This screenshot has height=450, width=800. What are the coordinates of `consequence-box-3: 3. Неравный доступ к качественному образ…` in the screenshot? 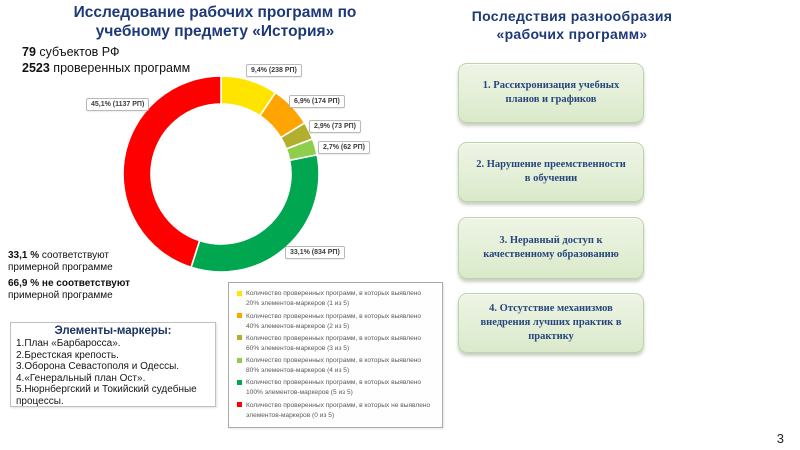 It's located at (551, 248).